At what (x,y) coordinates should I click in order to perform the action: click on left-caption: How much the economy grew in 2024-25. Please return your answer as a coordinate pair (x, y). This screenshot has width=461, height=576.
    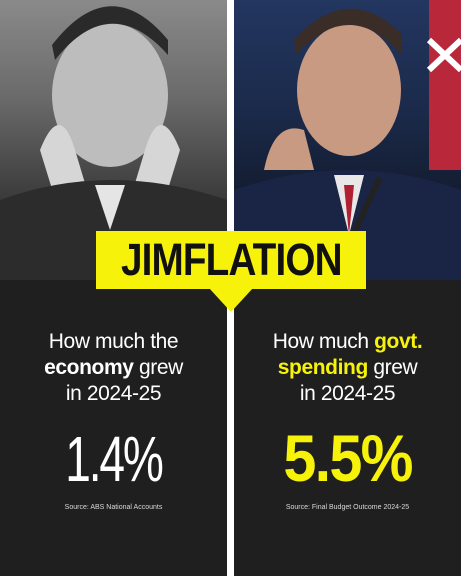
    Looking at the image, I should click on (113, 368).